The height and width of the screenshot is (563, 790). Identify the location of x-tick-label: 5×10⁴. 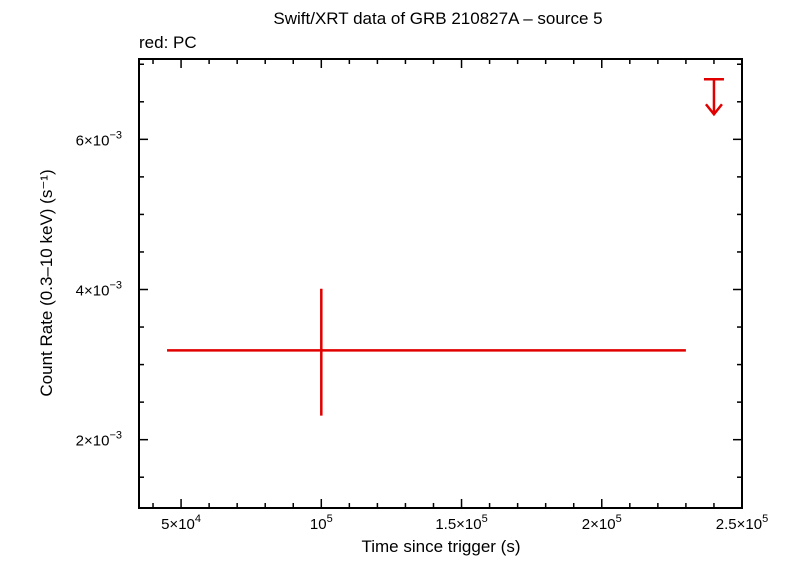
(181, 523).